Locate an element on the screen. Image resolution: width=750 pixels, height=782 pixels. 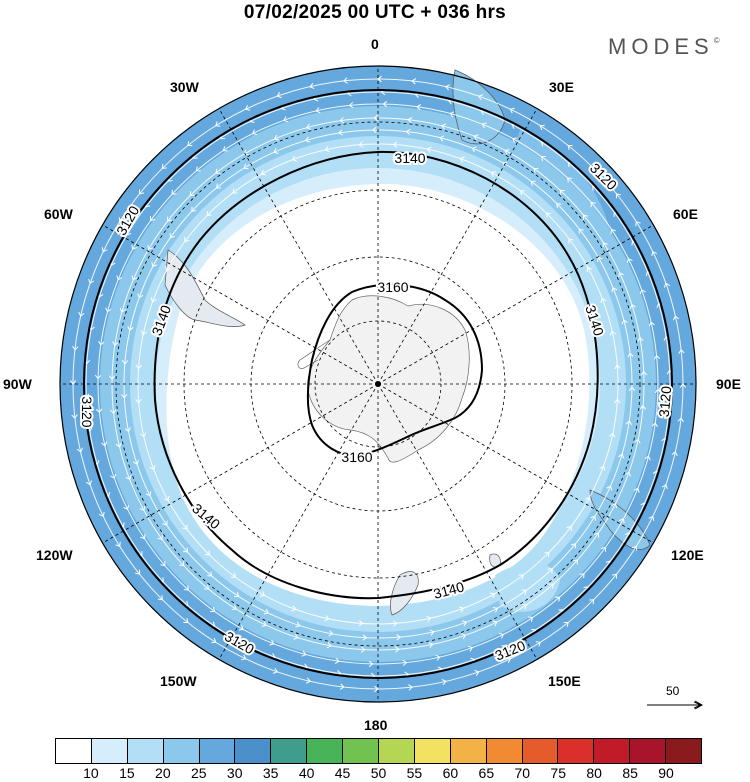
colorbar-labels: 10 15 20 25 30 35 40 45 50 55 60 65 70 75 80 85 90 is located at coordinates (375, 773).